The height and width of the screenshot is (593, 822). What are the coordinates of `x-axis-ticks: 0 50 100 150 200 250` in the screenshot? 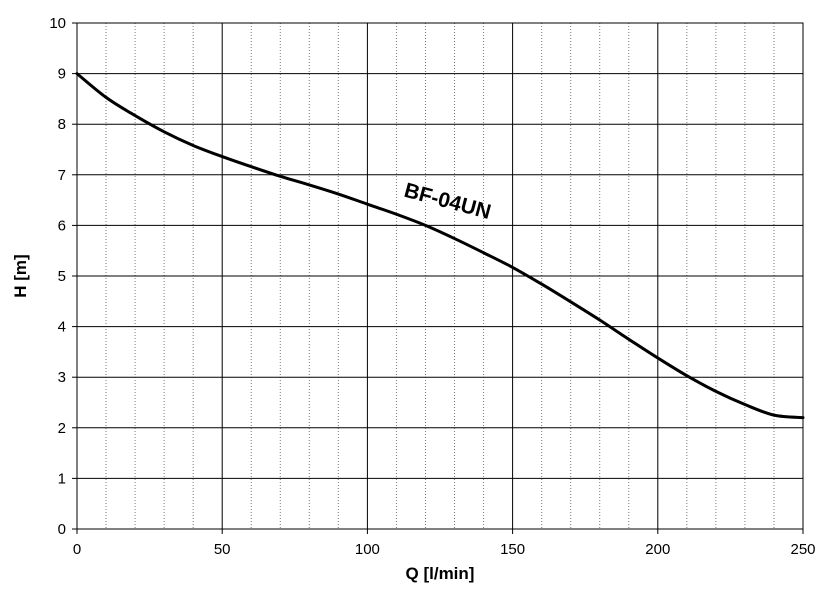 It's located at (444, 543).